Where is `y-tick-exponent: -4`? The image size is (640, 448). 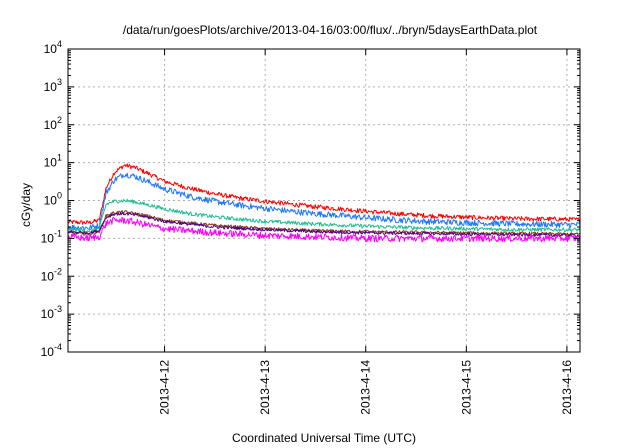 y-tick-exponent: -4 is located at coordinates (58, 347).